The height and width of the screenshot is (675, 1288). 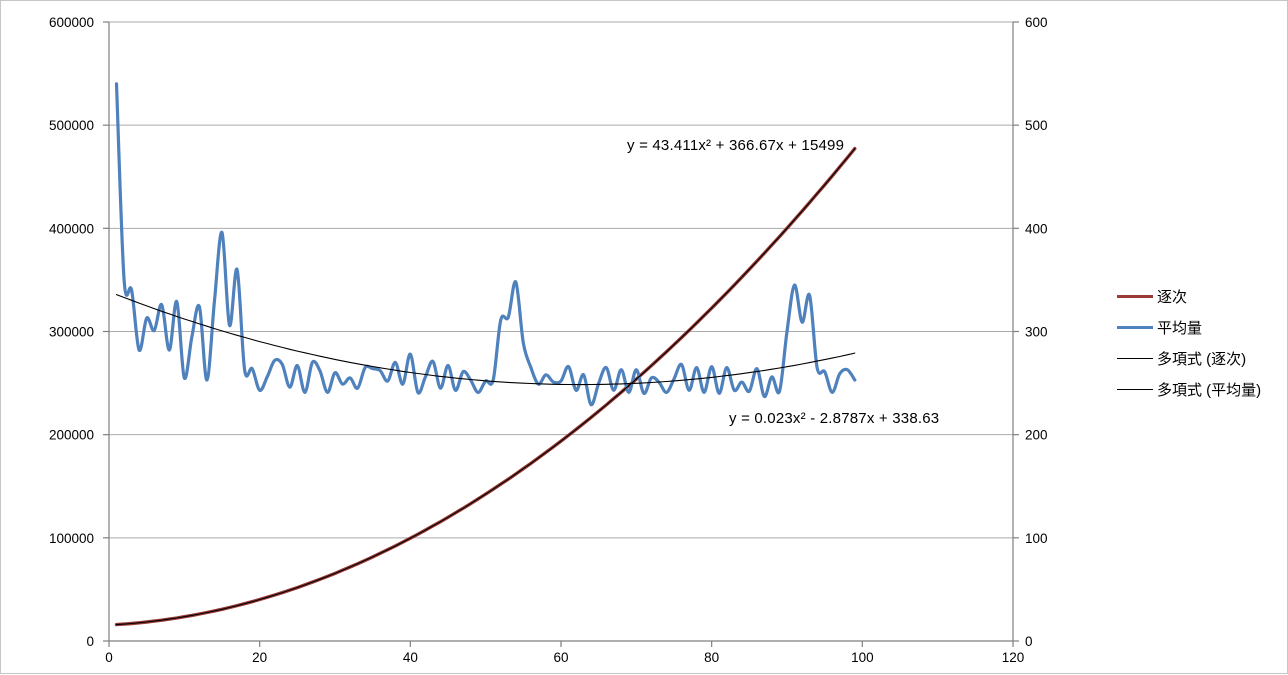 What do you see at coordinates (1013, 657) in the screenshot?
I see `x-tick-label: 120` at bounding box center [1013, 657].